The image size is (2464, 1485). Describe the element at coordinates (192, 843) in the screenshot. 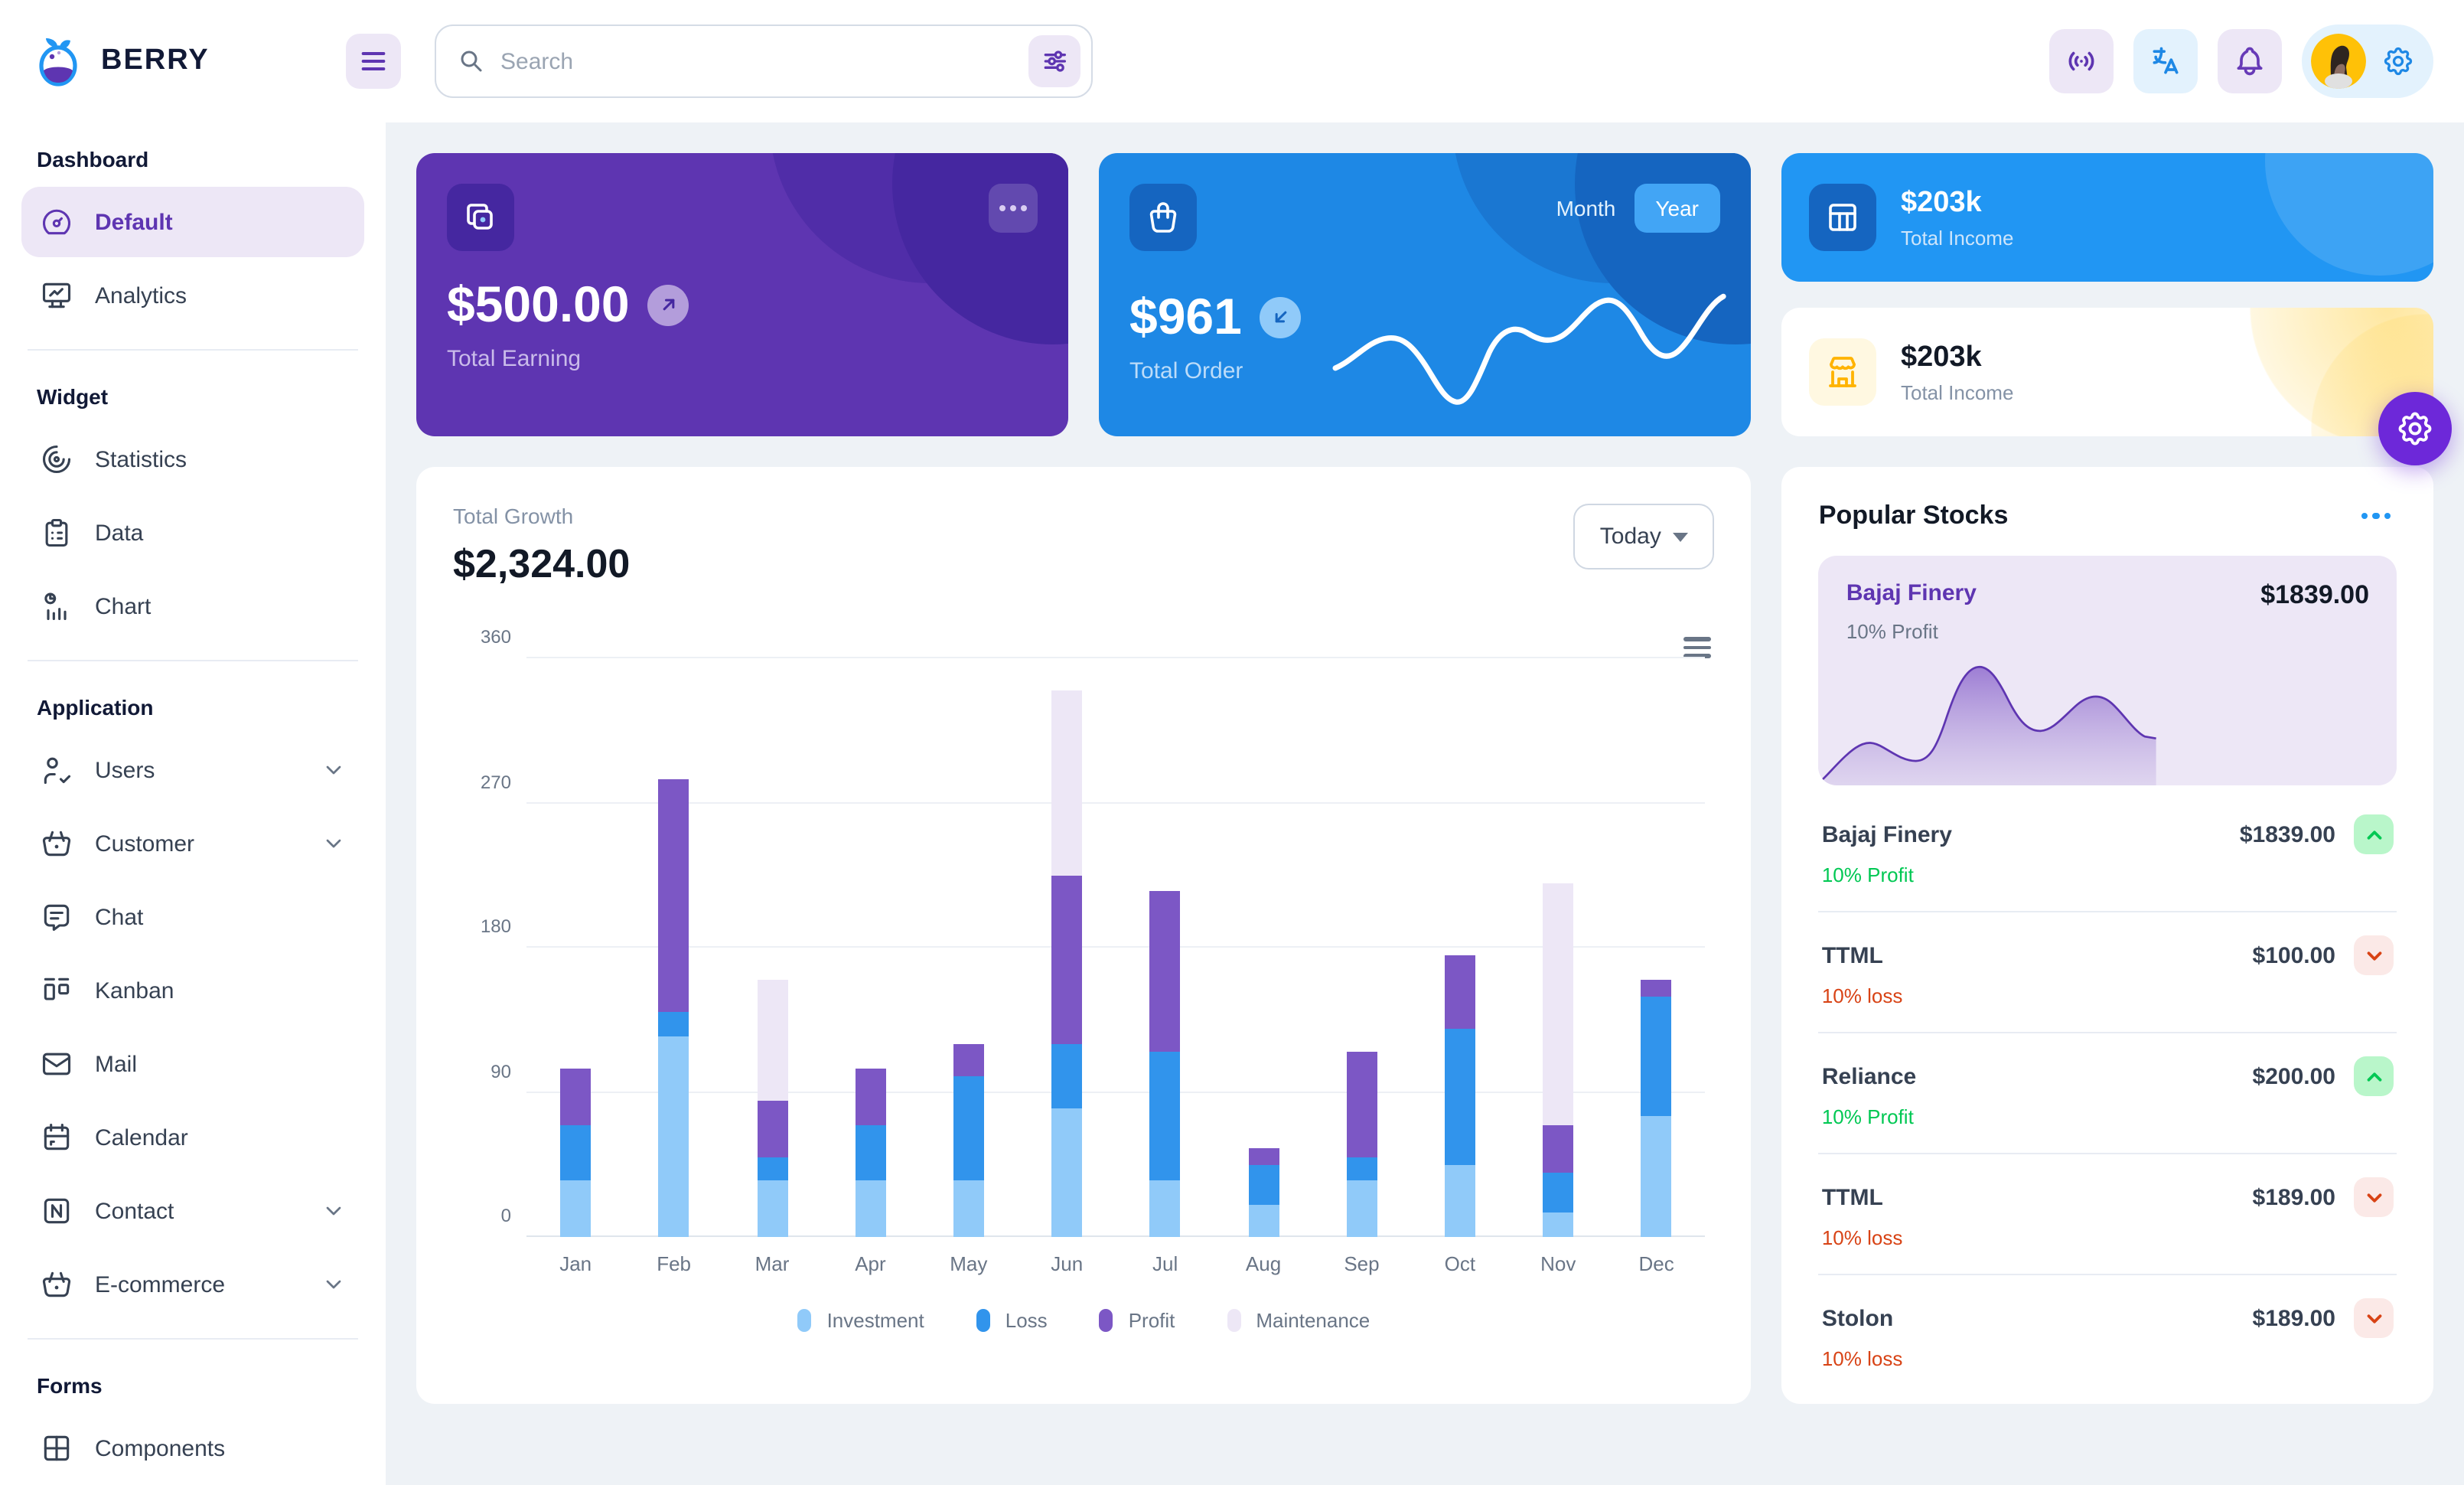

I see `sidebar-item-customer: Customer` at that location.